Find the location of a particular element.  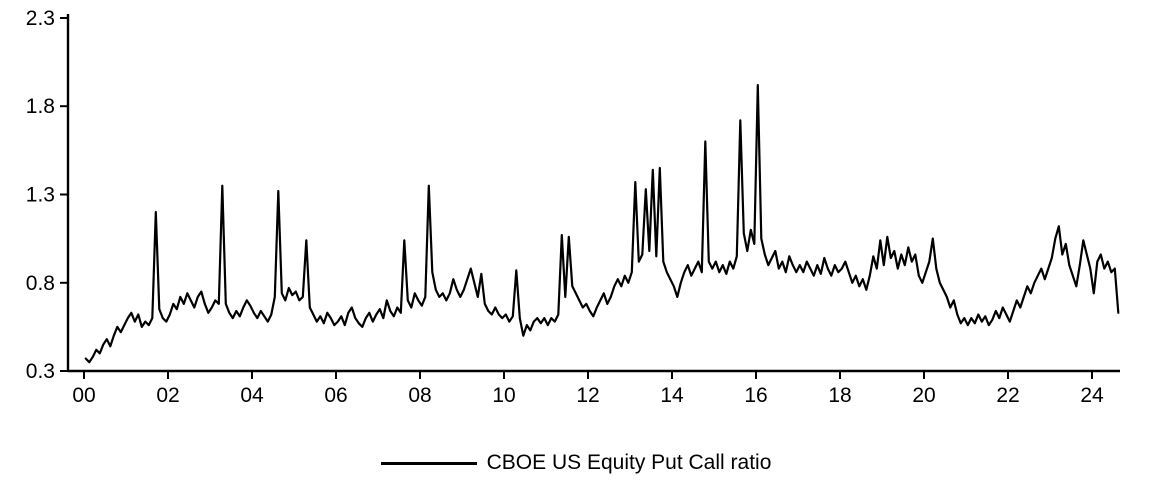

y-axis-tick-label: 1.3 is located at coordinates (40, 195).